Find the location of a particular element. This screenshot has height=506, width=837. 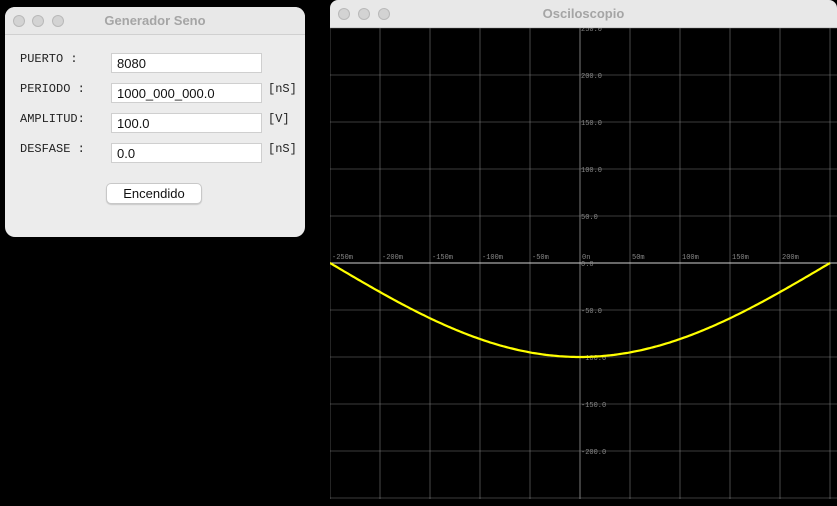

x-tick-label: -200m is located at coordinates (392, 258).